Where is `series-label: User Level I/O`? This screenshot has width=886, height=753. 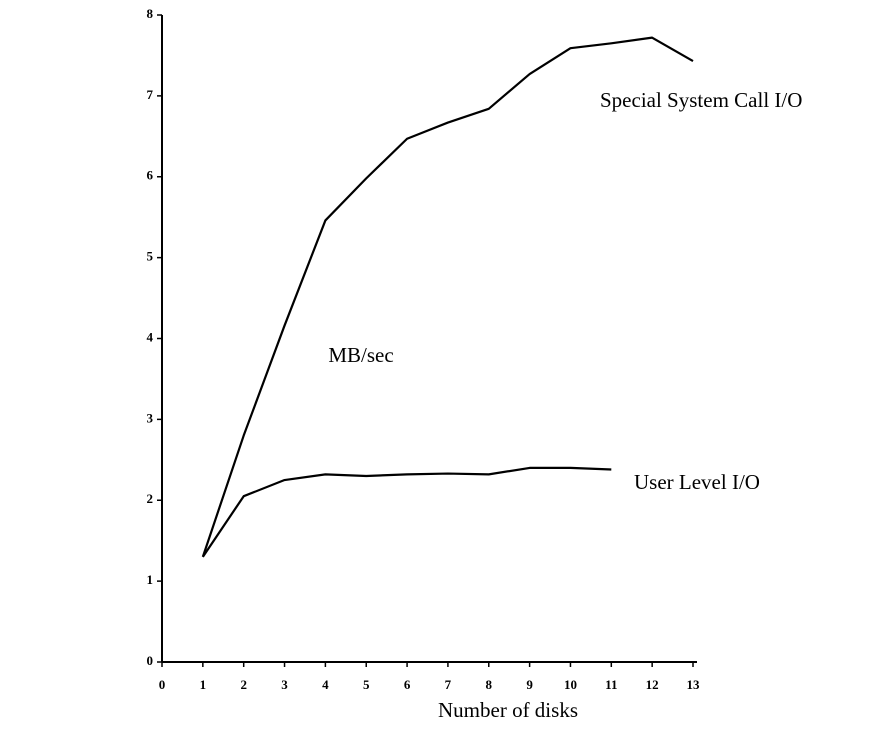 series-label: User Level I/O is located at coordinates (697, 482).